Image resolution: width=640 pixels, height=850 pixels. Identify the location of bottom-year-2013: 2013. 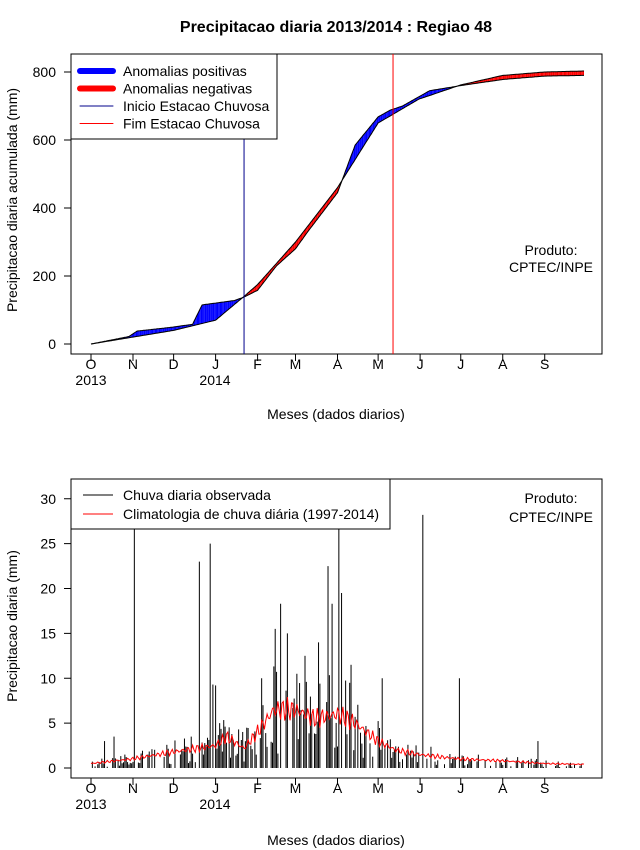
(90, 804).